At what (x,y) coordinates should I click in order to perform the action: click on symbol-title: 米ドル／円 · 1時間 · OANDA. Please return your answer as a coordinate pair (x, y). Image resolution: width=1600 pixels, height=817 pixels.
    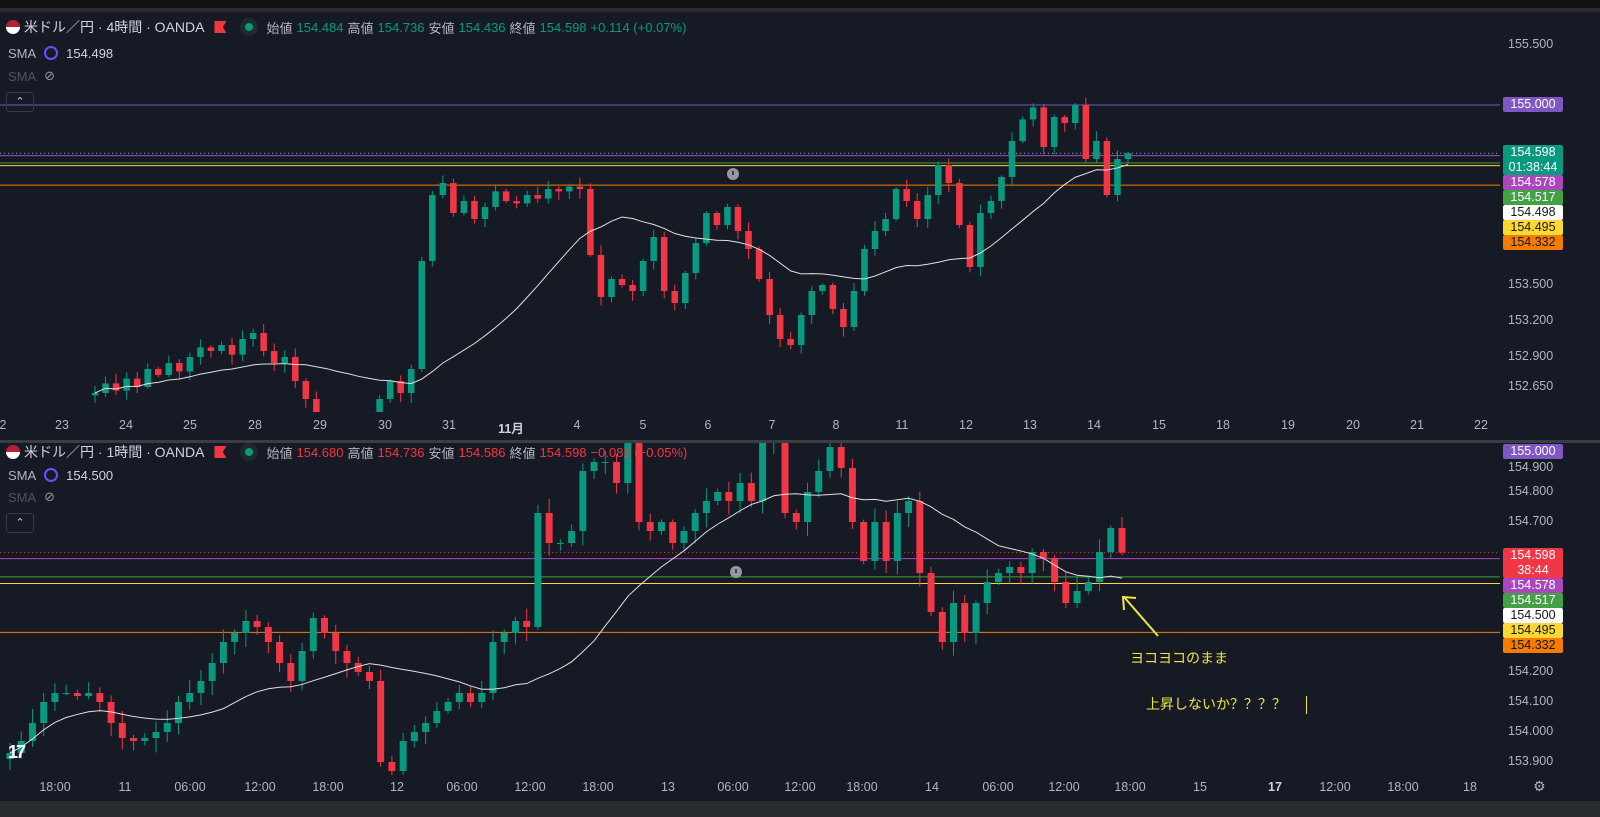
    Looking at the image, I should click on (114, 452).